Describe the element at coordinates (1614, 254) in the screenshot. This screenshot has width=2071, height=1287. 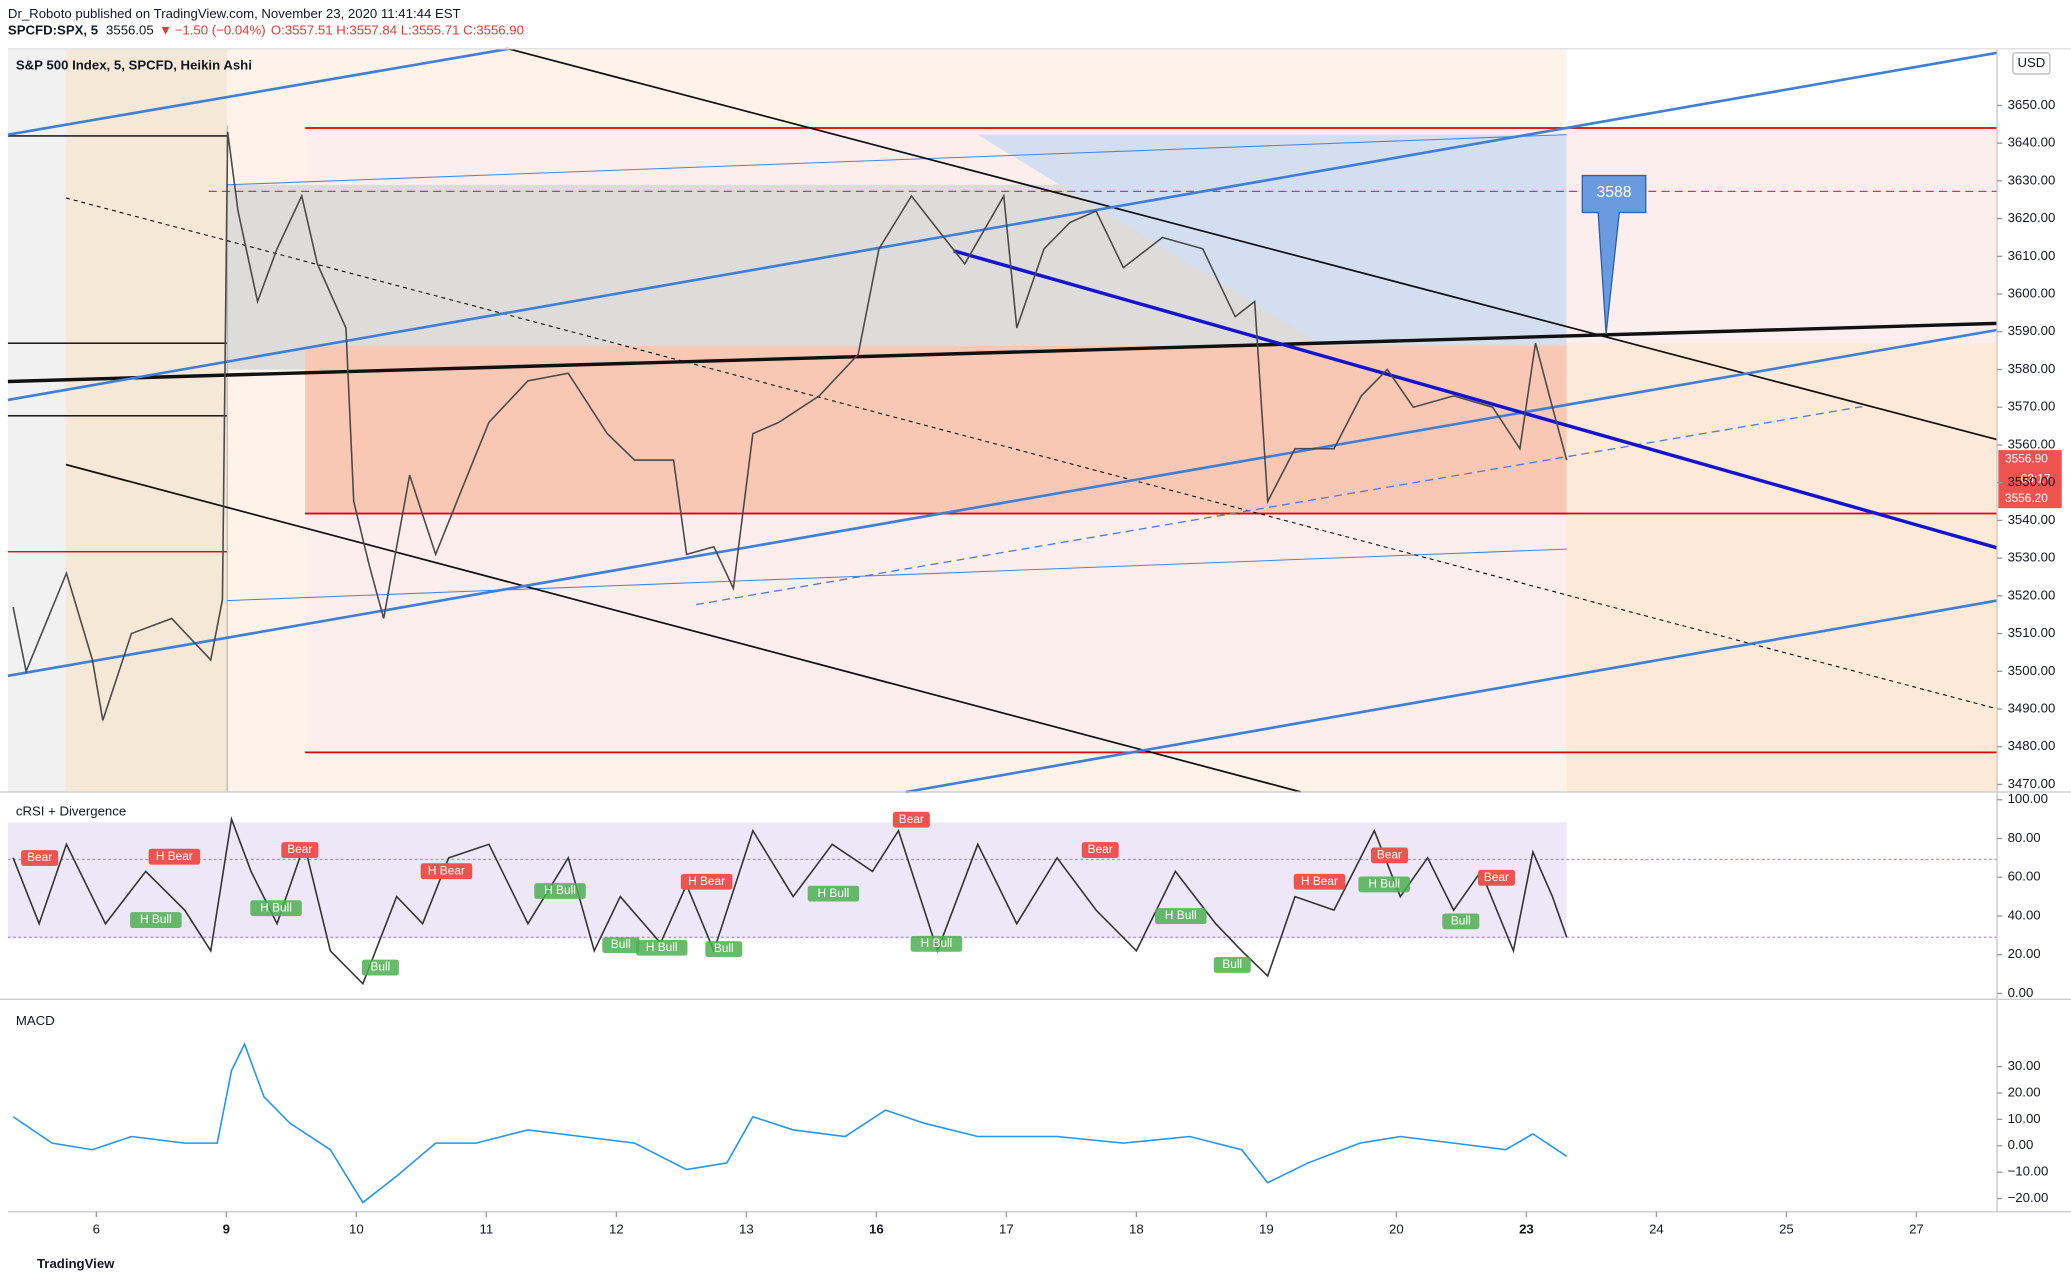
I see `callout` at that location.